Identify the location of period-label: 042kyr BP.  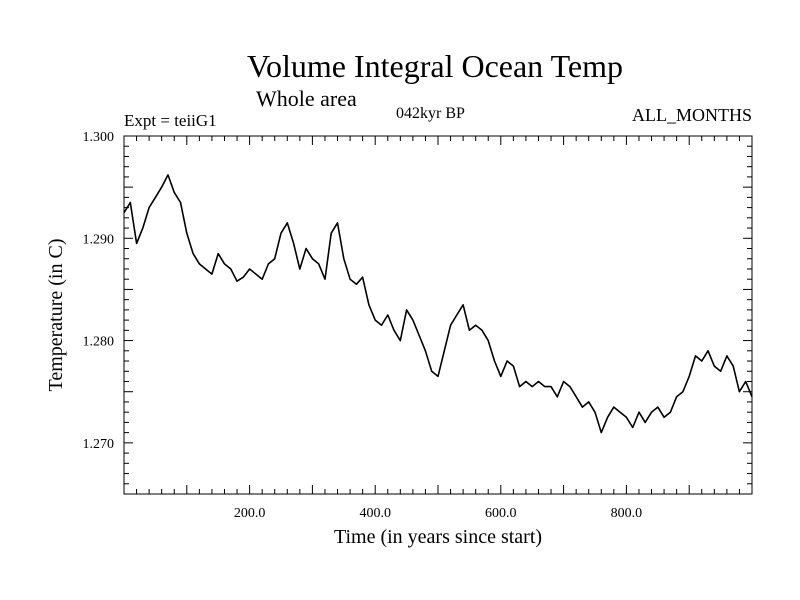
(430, 113).